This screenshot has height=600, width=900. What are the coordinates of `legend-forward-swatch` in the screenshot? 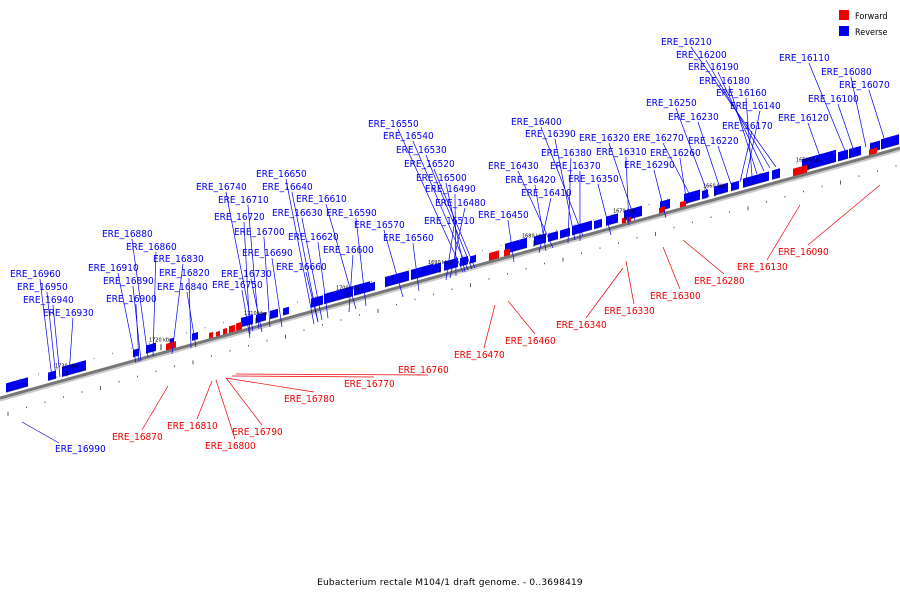 It's located at (844, 15).